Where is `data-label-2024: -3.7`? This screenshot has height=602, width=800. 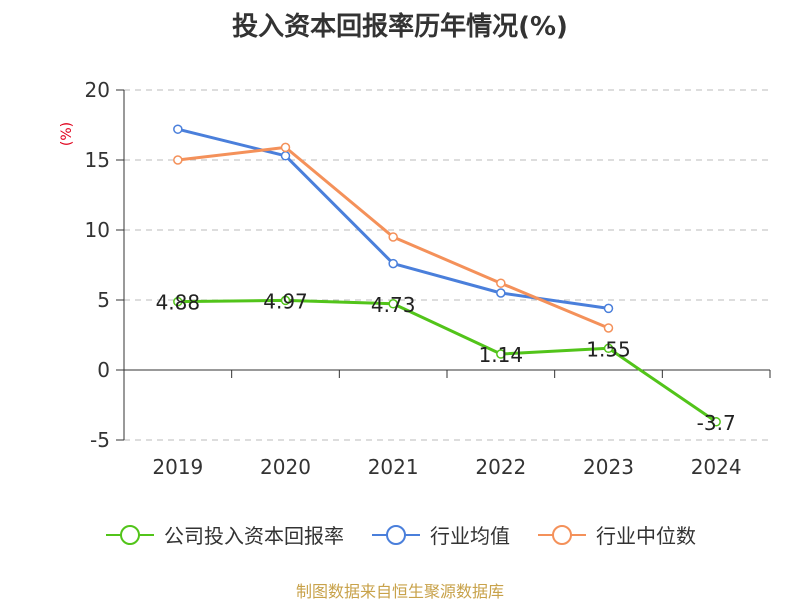 data-label-2024: -3.7 is located at coordinates (716, 423).